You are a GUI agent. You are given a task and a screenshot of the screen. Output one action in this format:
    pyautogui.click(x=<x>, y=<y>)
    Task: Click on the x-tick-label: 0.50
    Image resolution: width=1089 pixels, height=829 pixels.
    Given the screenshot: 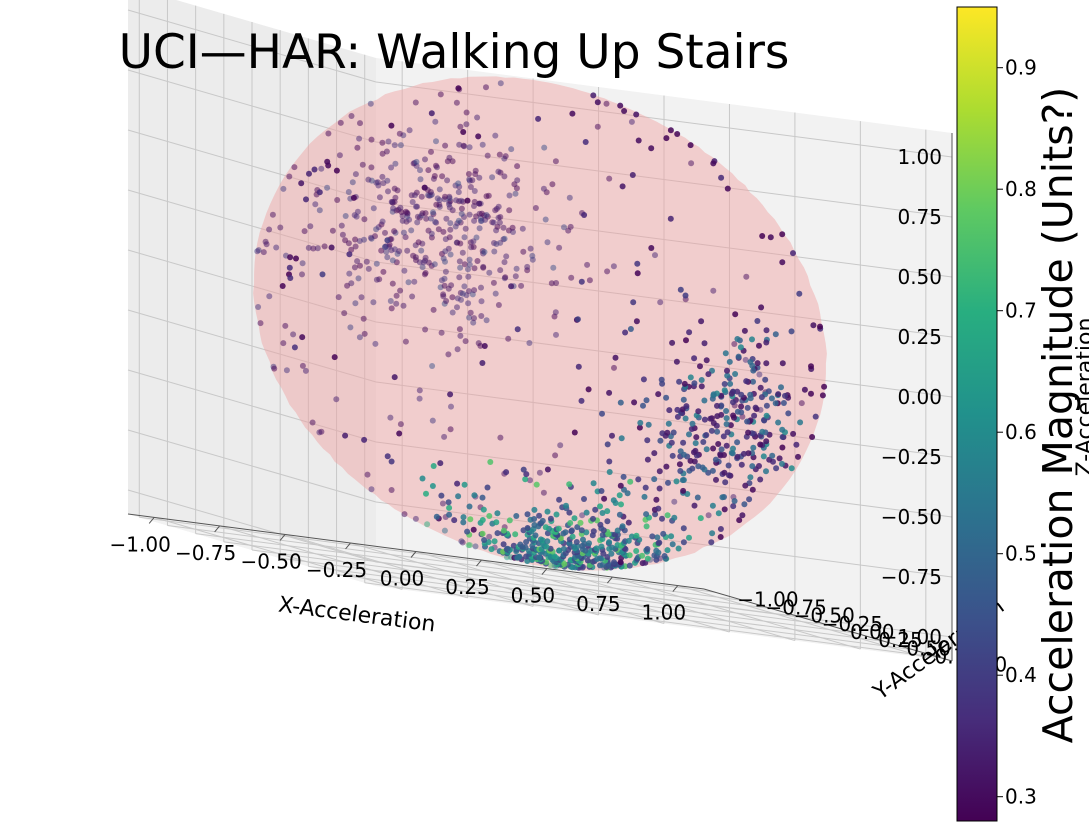 What is the action you would take?
    pyautogui.click(x=533, y=596)
    